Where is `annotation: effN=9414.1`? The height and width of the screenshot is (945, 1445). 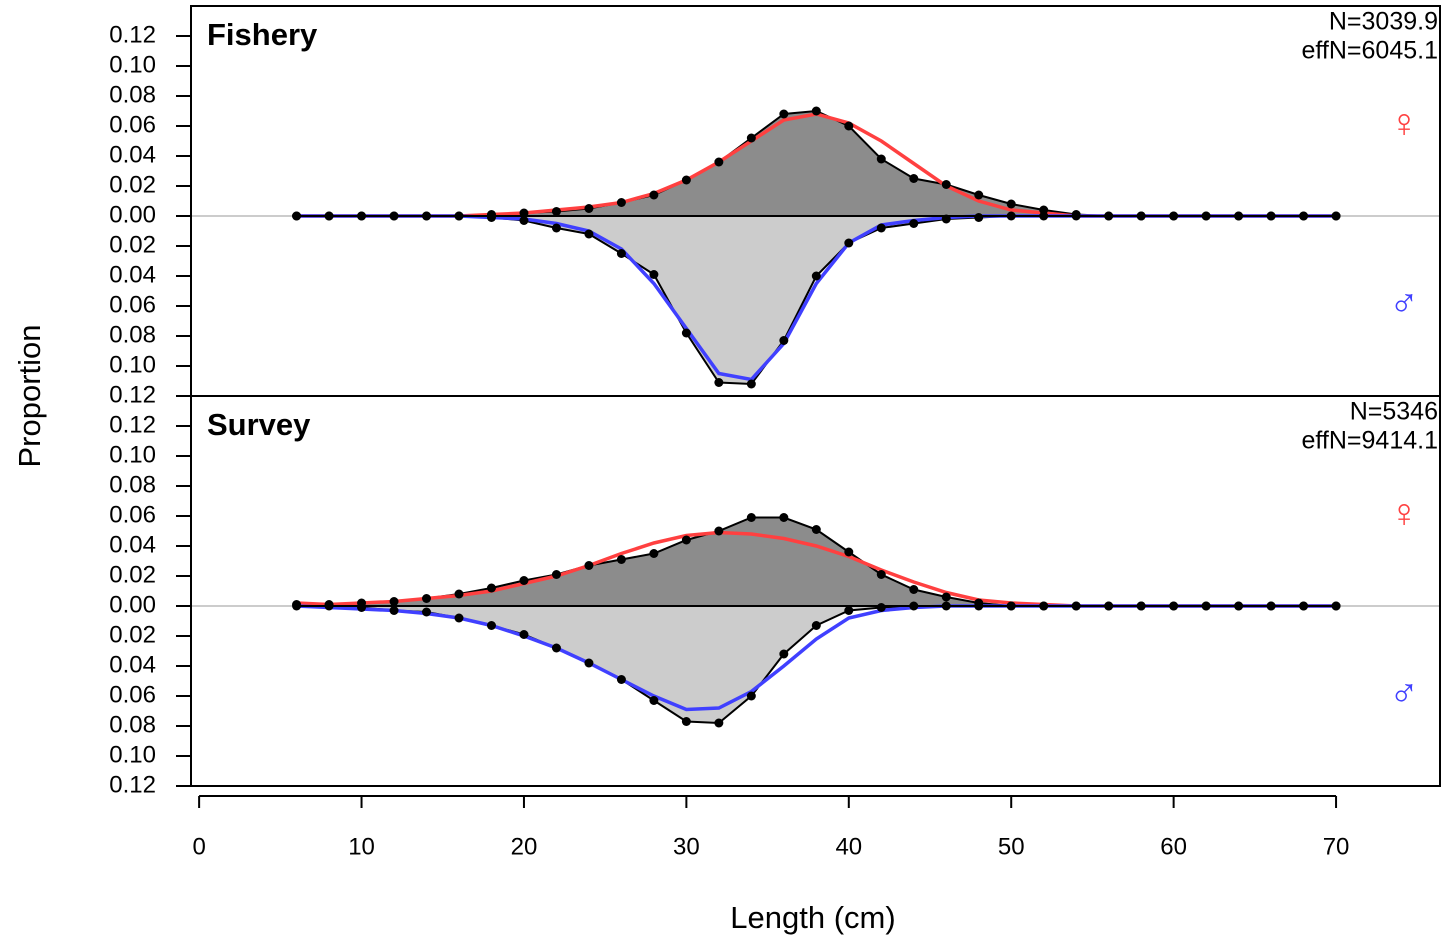
annotation: effN=9414.1 is located at coordinates (1370, 441).